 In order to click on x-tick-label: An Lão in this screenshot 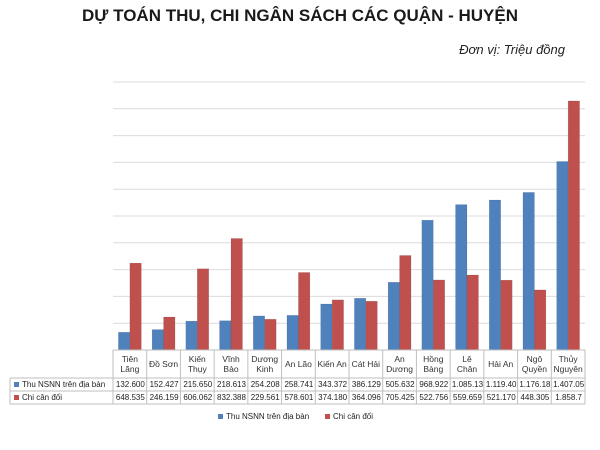, I will do `click(298, 364)`.